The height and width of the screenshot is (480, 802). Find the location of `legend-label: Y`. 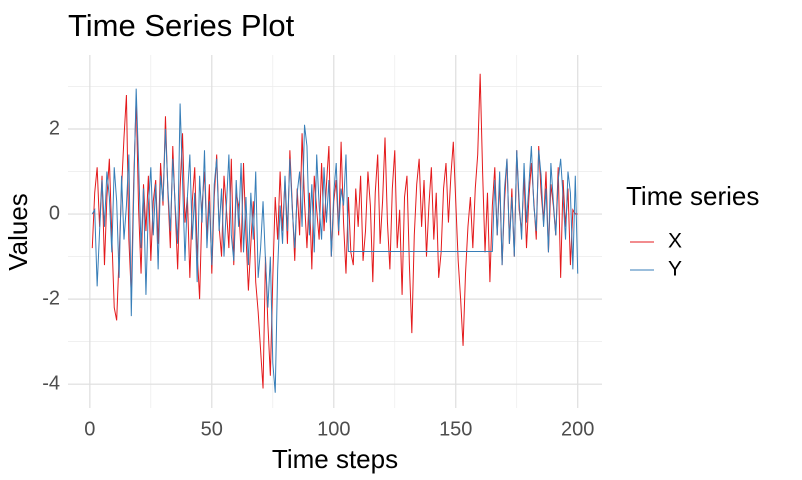

legend-label: Y is located at coordinates (675, 269).